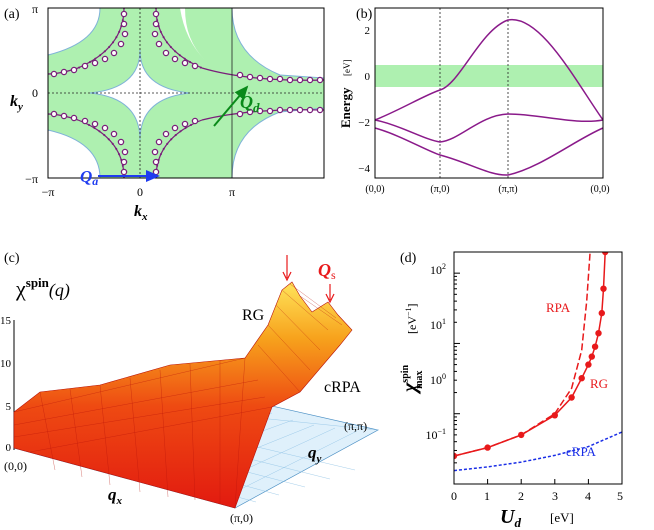  What do you see at coordinates (438, 379) in the screenshot?
I see `panel-d-ytick: 10⁰` at bounding box center [438, 379].